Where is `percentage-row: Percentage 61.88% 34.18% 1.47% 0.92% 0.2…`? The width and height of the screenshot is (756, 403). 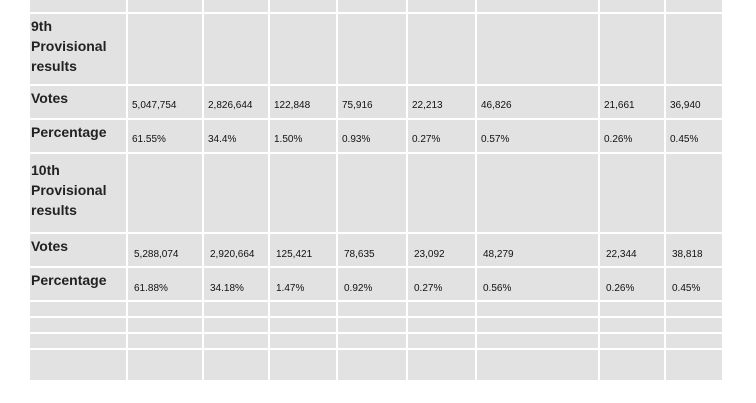 percentage-row: Percentage 61.88% 34.18% 1.47% 0.92% 0.2… is located at coordinates (376, 284).